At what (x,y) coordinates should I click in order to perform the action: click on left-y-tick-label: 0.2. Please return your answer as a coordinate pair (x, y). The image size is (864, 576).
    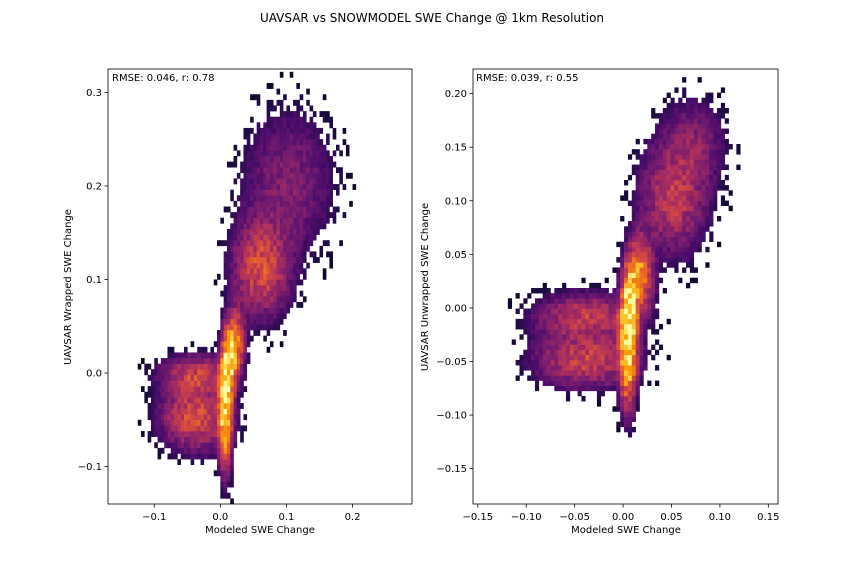
    Looking at the image, I should click on (94, 186).